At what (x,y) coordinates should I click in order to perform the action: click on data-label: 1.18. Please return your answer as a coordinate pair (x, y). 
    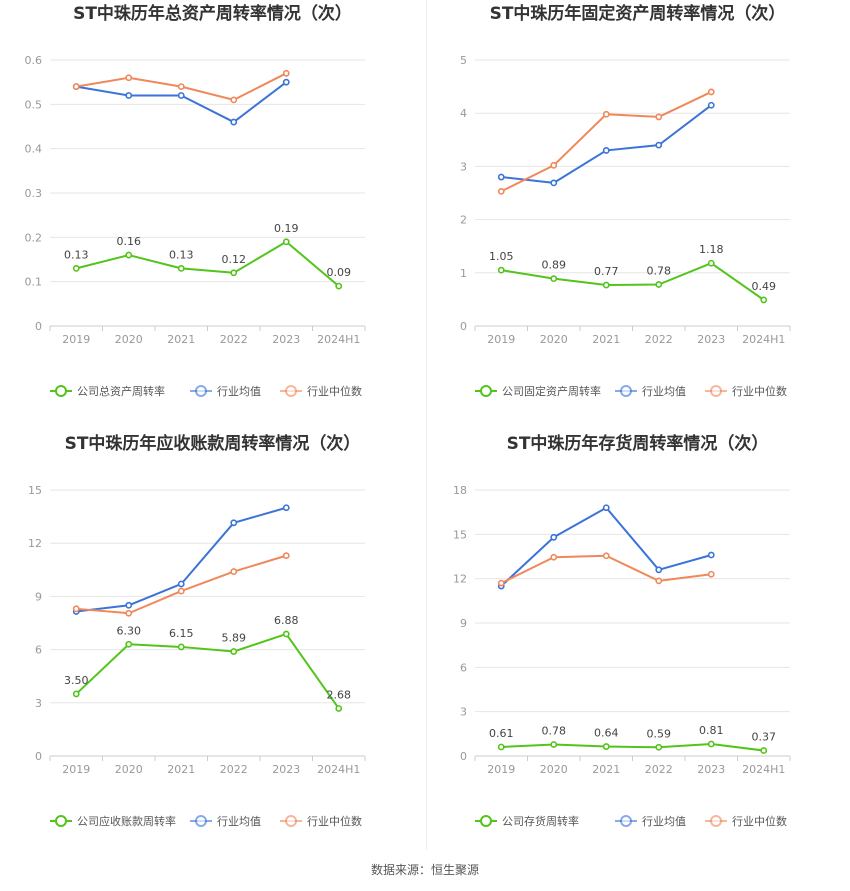
    Looking at the image, I should click on (711, 249).